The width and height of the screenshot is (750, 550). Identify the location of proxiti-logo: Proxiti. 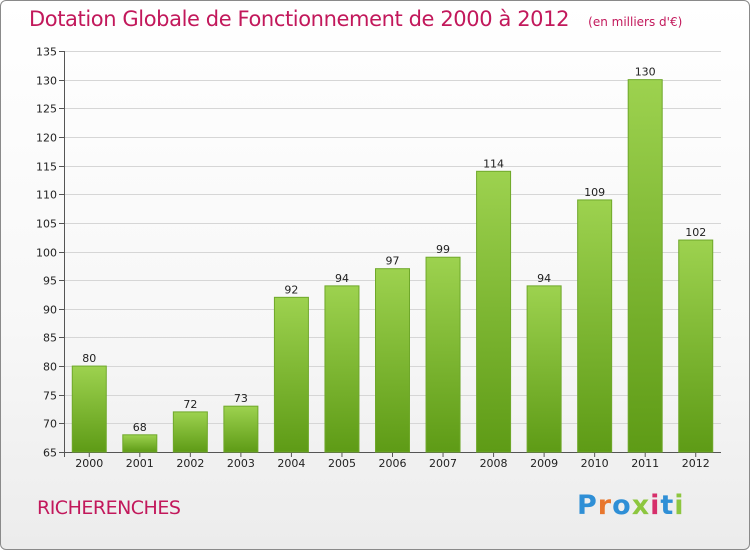
(631, 505).